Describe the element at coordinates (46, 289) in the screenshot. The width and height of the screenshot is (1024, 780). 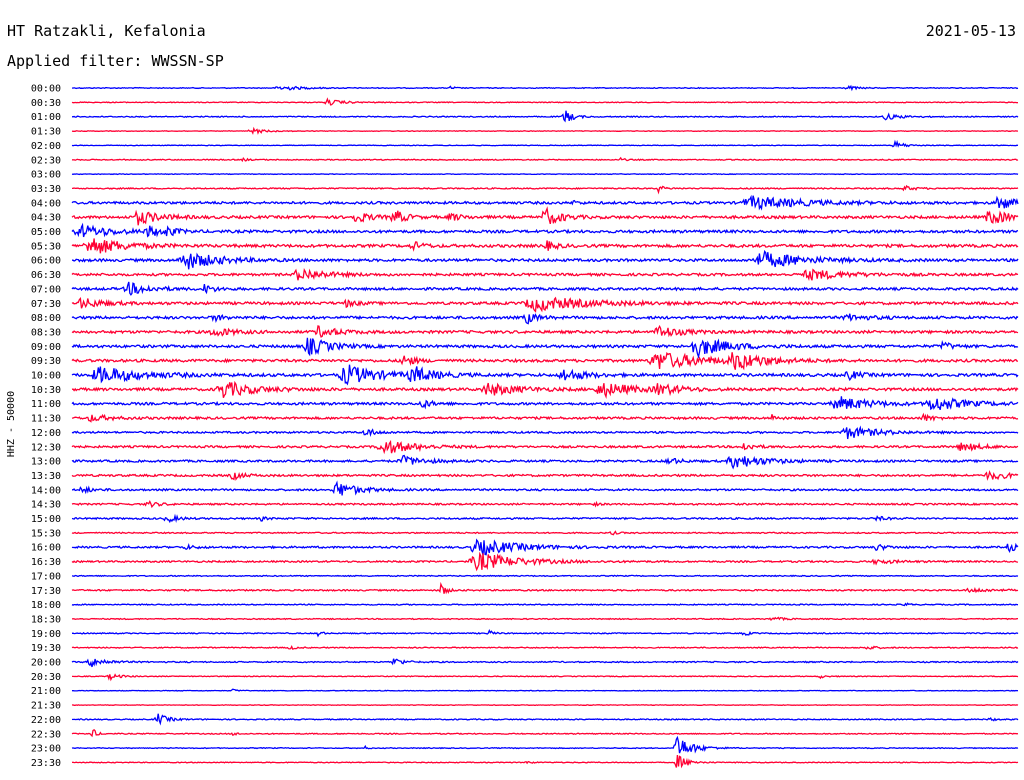
I see `time-label: 07:00` at that location.